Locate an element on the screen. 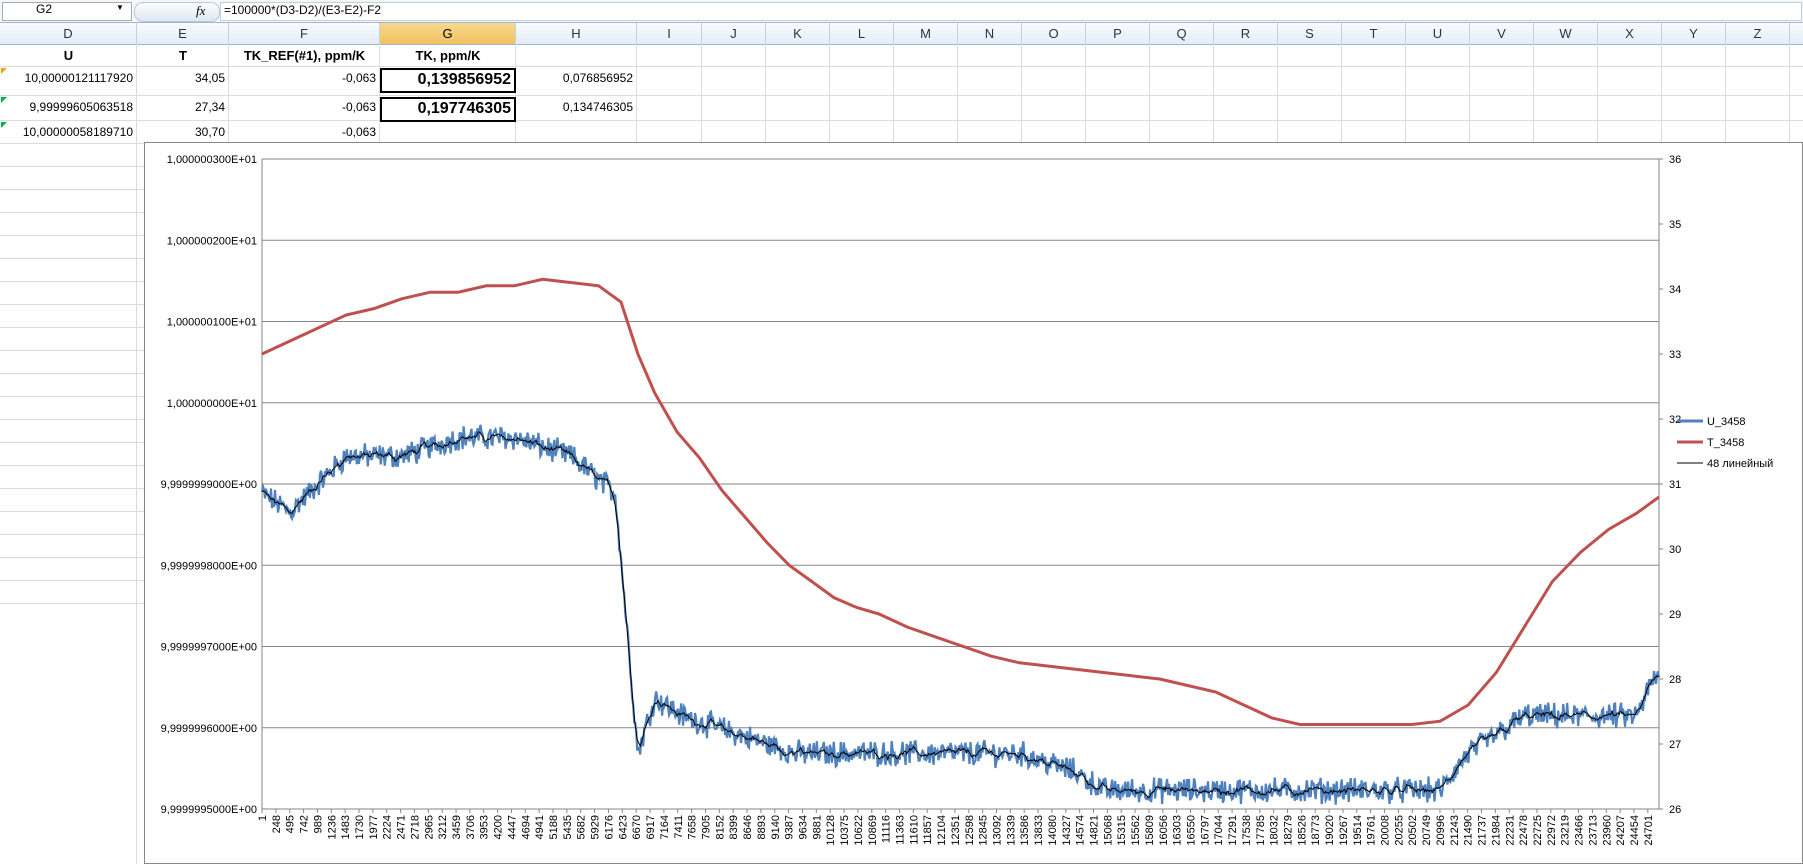  x-tick-label: 15315 is located at coordinates (1122, 830).